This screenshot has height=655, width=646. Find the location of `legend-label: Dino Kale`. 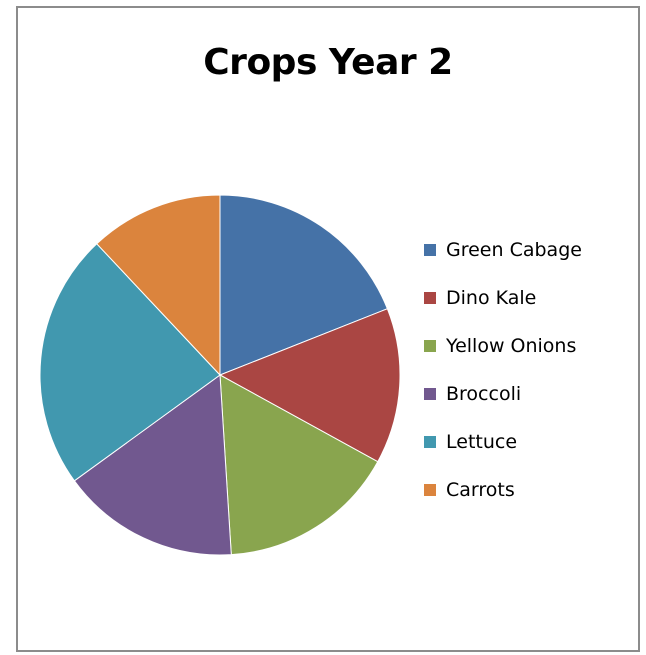

legend-label: Dino Kale is located at coordinates (491, 298).